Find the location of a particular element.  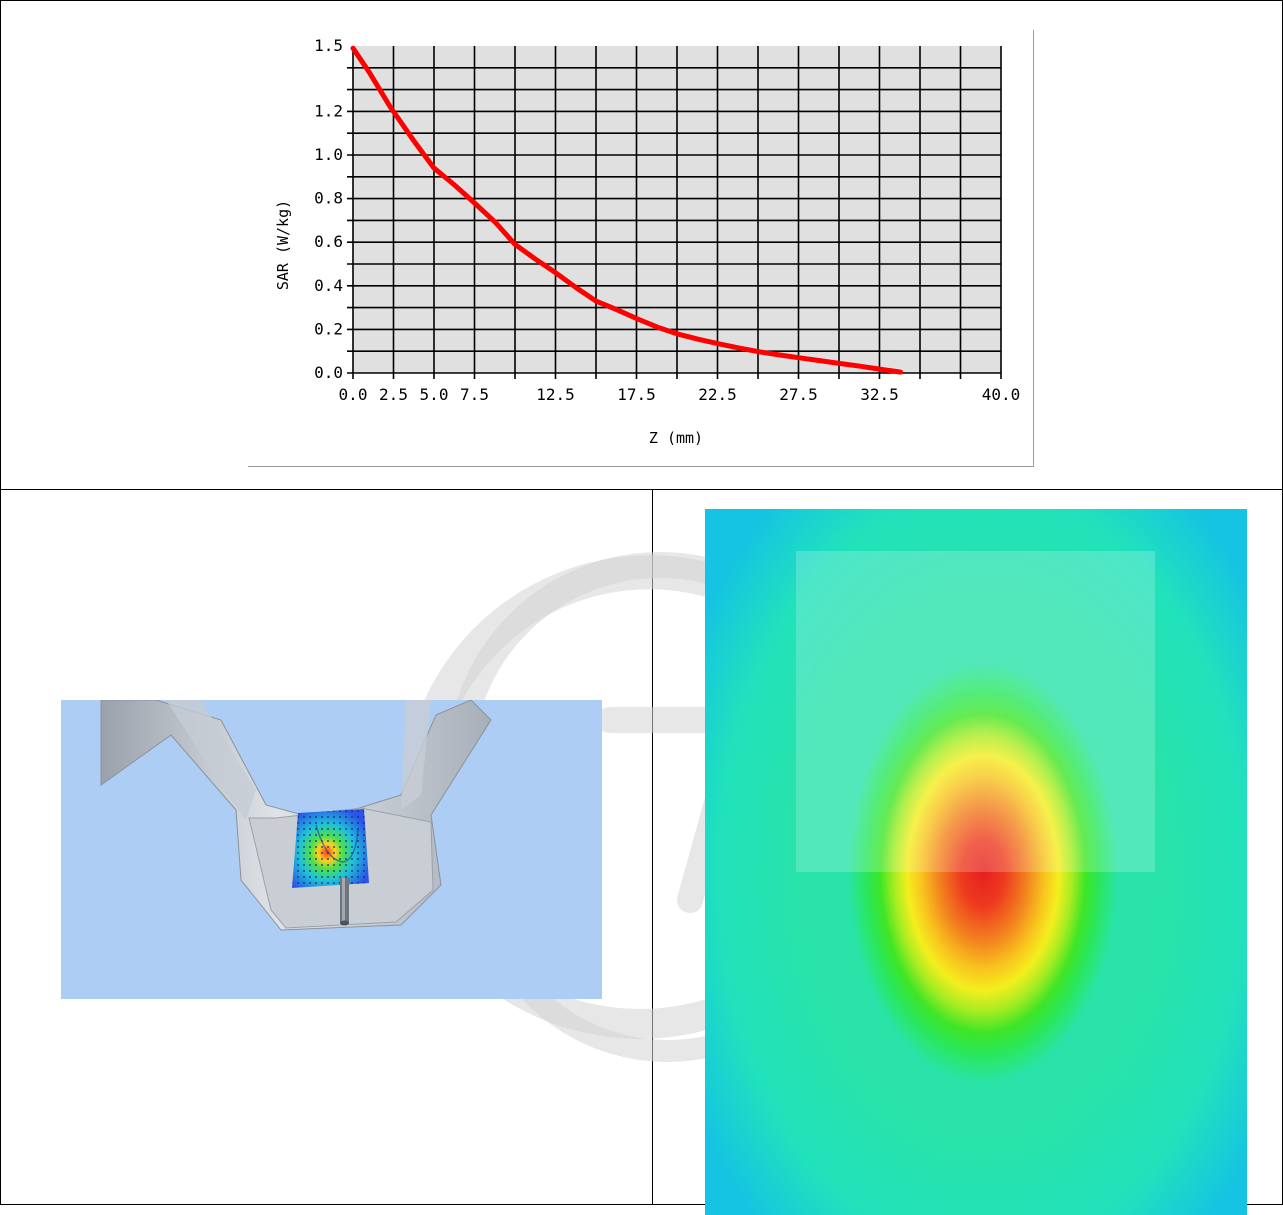

x-tick-label: 2.5 is located at coordinates (393, 394).